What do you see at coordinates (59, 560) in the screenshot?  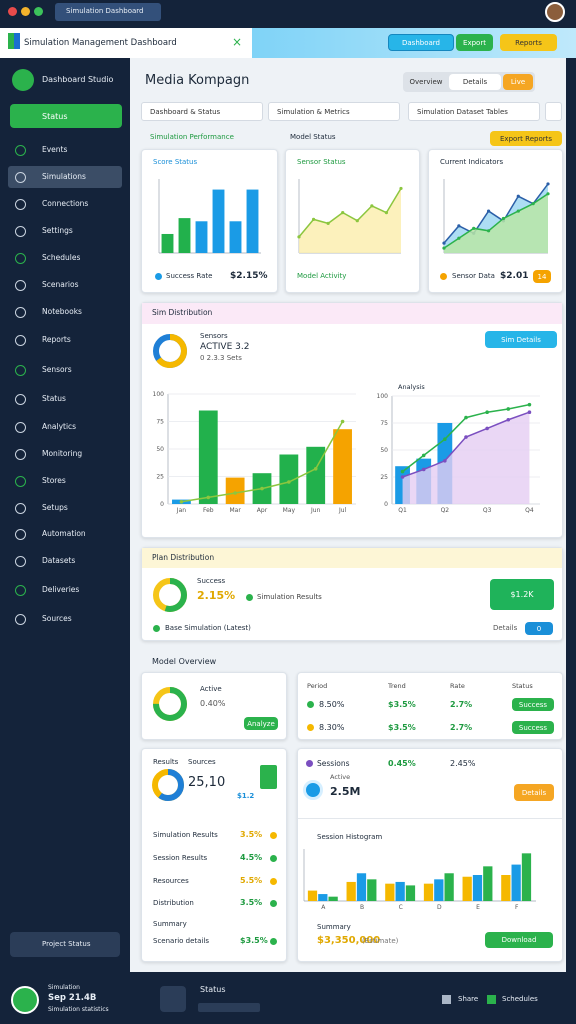 I see `nav-item: Datasets` at bounding box center [59, 560].